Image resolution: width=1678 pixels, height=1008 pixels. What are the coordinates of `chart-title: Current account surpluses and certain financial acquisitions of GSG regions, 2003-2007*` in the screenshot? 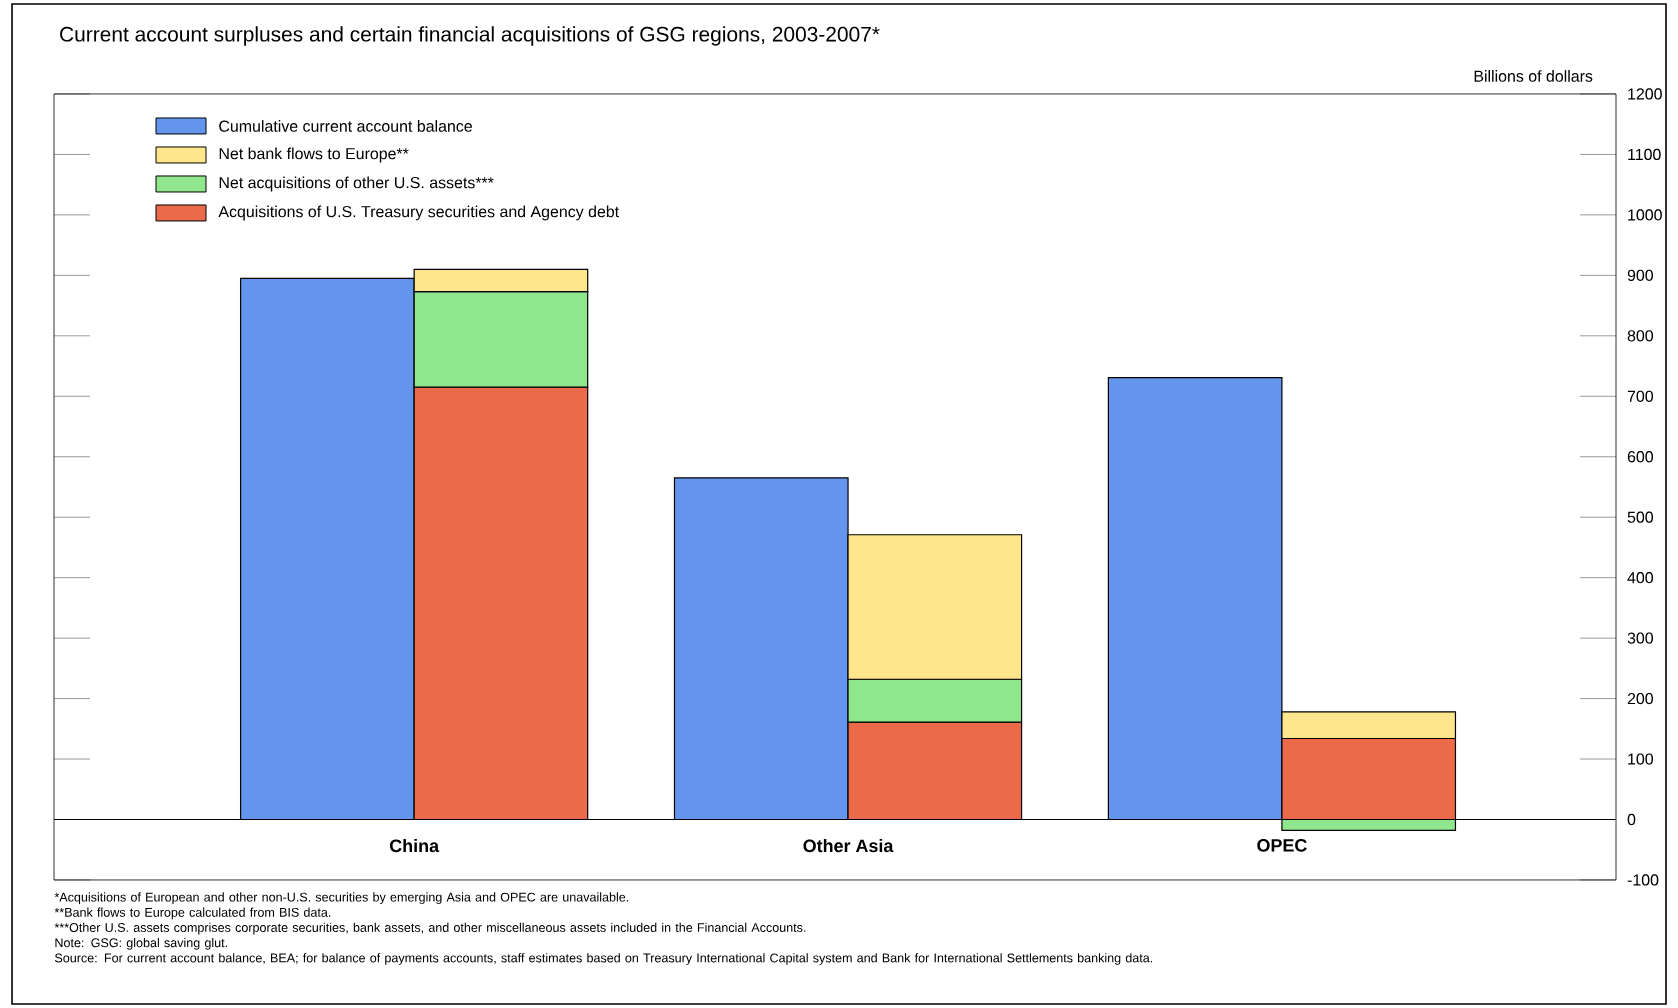 It's located at (470, 36).